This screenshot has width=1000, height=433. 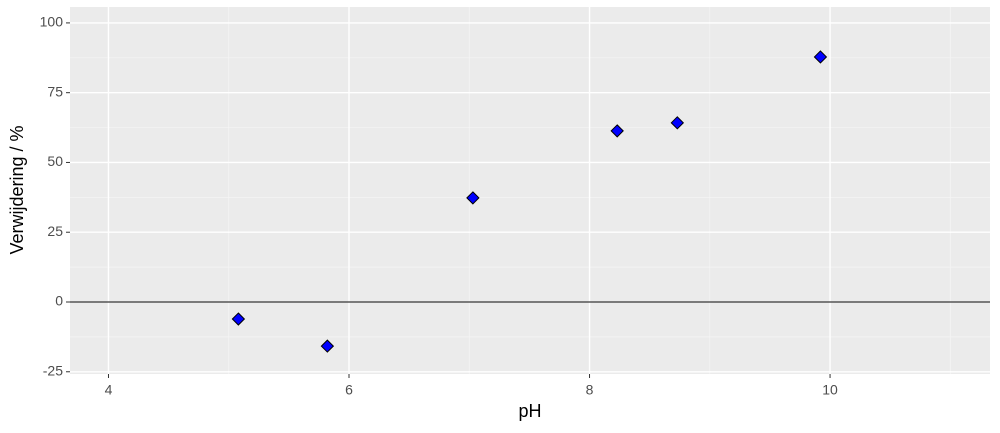 What do you see at coordinates (590, 390) in the screenshot?
I see `x-tick-label: 8` at bounding box center [590, 390].